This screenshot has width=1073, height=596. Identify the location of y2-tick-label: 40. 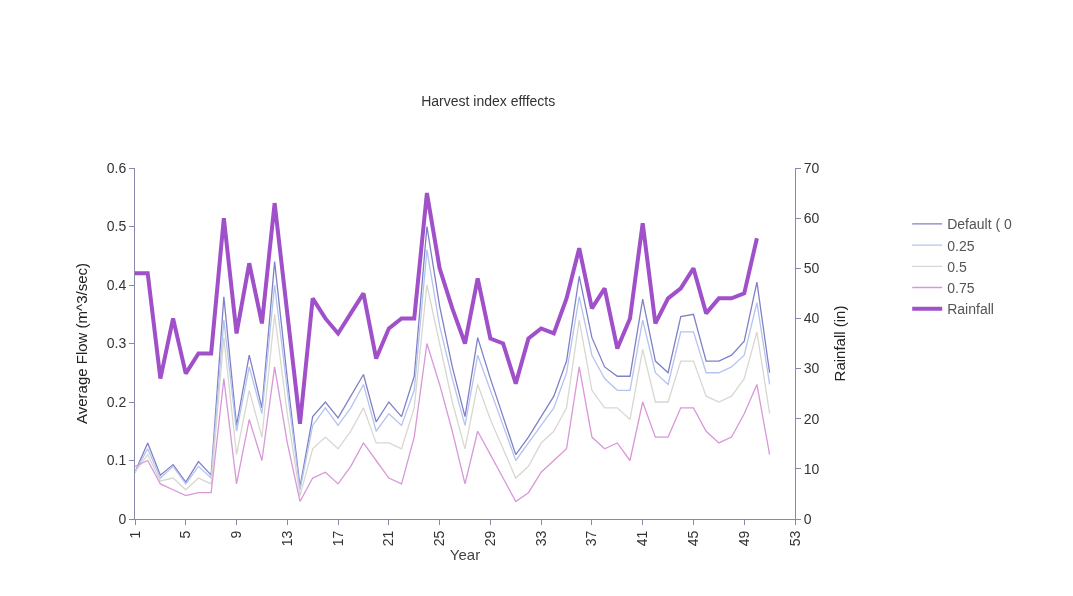
(811, 318).